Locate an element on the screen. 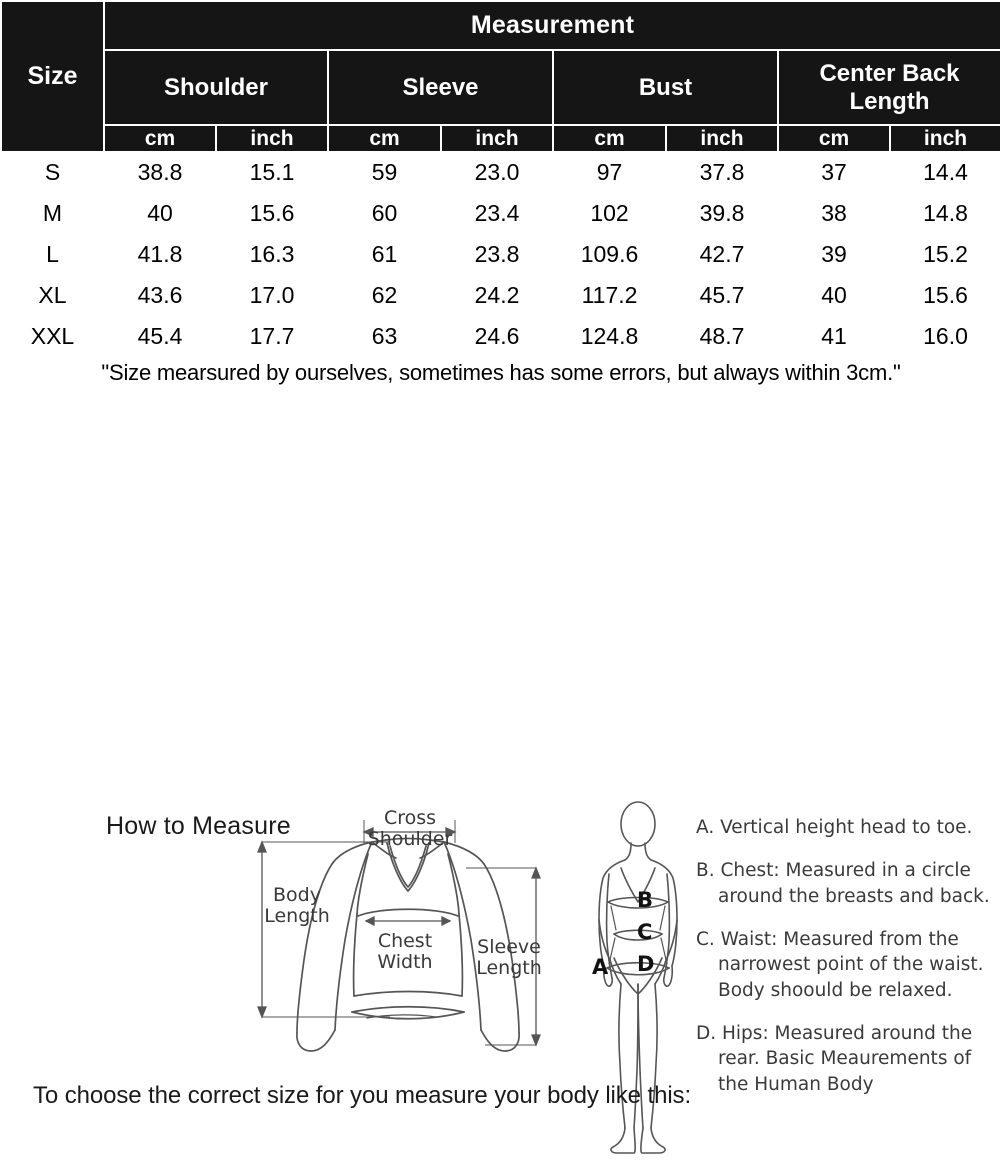  cell-sleeve-cm: 60 is located at coordinates (384, 213).